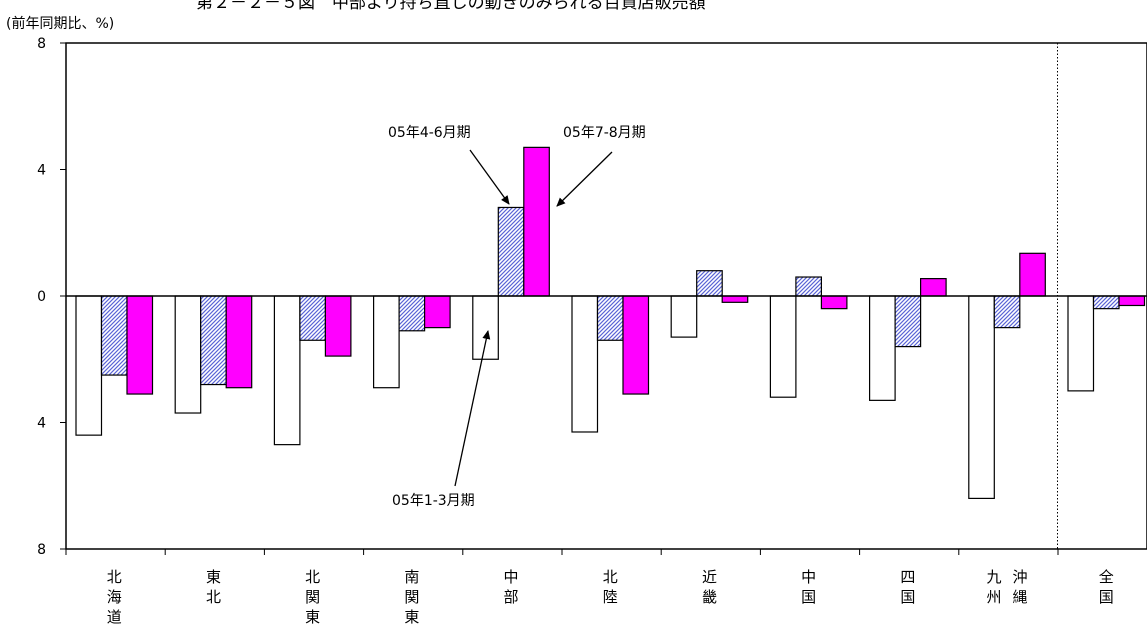  Describe the element at coordinates (994, 597) in the screenshot. I see `x-category-label: 州` at that location.